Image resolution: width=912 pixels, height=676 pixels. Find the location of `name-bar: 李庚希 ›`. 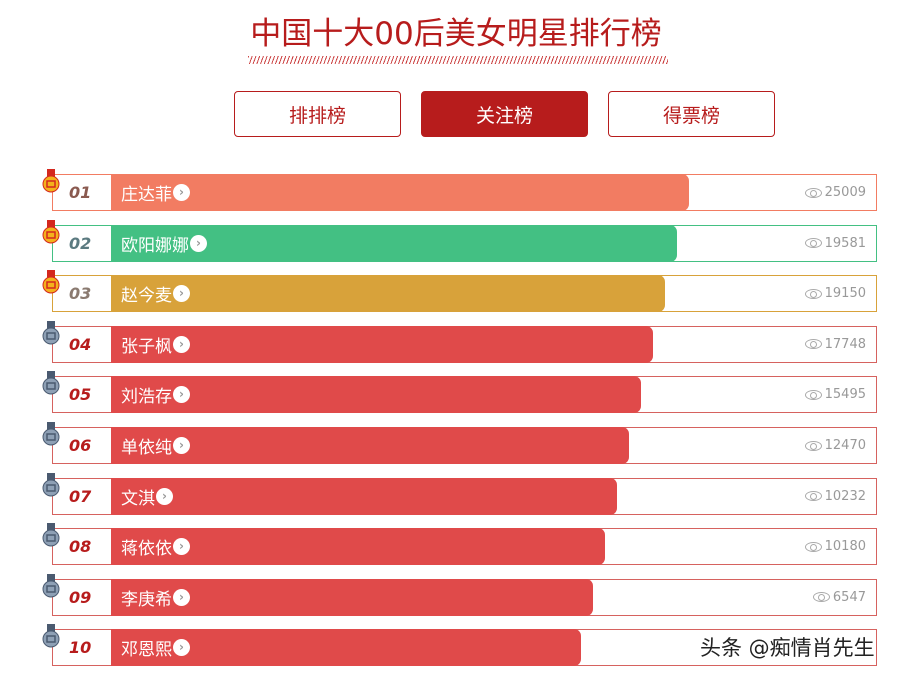

name-bar: 李庚希 › is located at coordinates (352, 597).